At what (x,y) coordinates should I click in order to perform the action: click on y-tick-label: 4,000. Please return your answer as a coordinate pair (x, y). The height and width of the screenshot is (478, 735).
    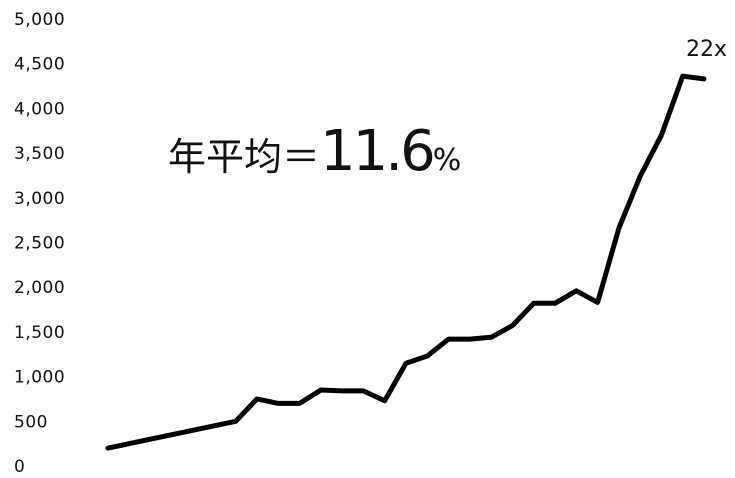
    Looking at the image, I should click on (39, 109).